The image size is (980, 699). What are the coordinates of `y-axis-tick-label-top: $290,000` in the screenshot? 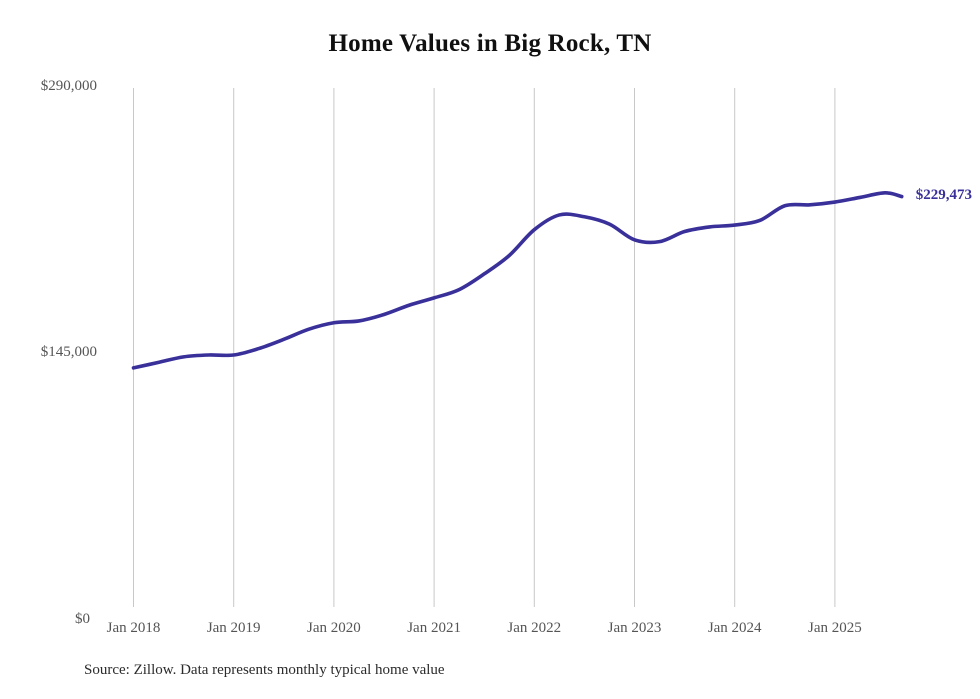 It's located at (68, 86).